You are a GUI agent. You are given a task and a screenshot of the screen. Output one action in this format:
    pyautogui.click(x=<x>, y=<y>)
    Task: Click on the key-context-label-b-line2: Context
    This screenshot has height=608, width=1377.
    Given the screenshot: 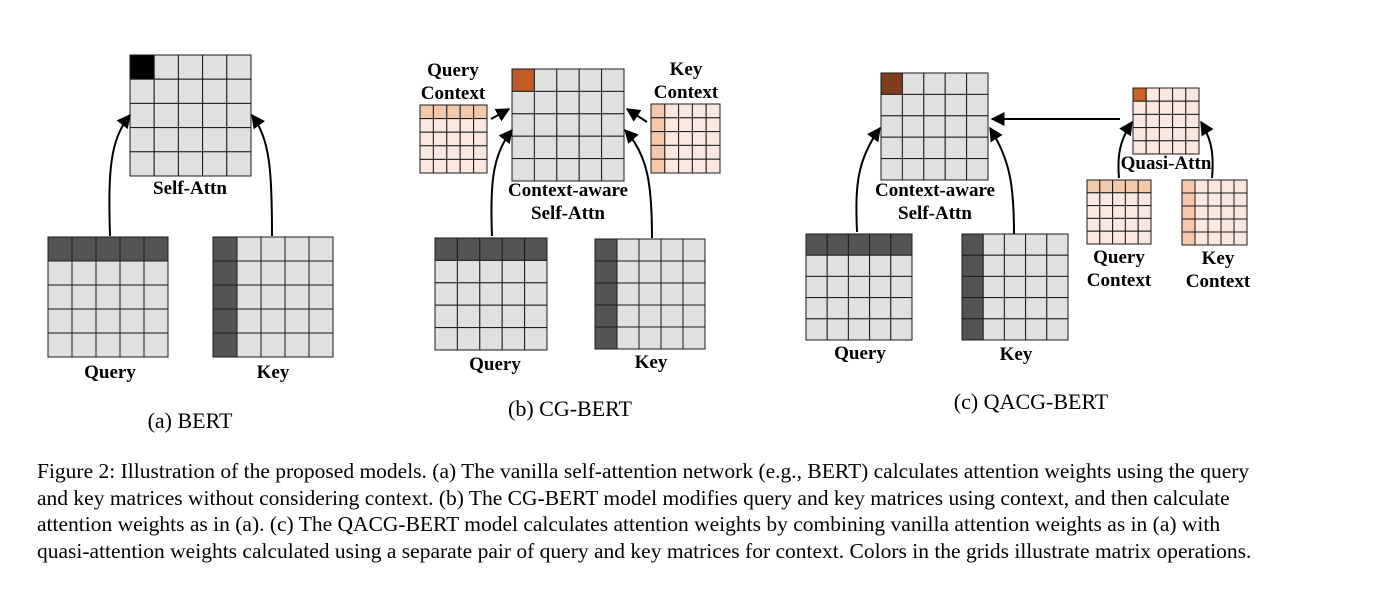 What is the action you would take?
    pyautogui.click(x=686, y=92)
    